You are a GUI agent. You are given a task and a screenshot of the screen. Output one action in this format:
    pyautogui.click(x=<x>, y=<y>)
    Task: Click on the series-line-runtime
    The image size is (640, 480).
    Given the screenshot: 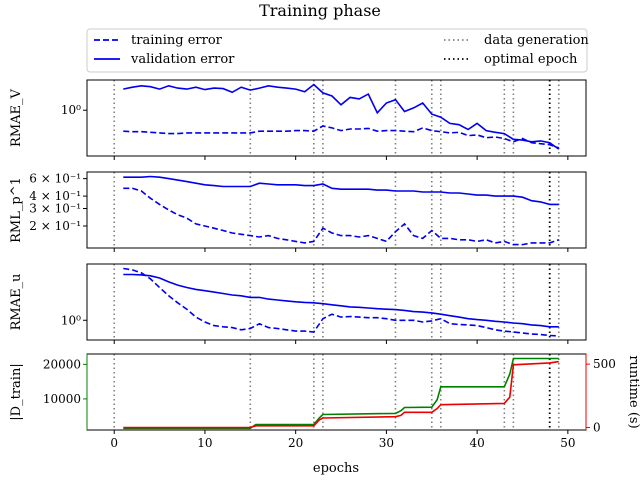 What is the action you would take?
    pyautogui.click(x=341, y=394)
    